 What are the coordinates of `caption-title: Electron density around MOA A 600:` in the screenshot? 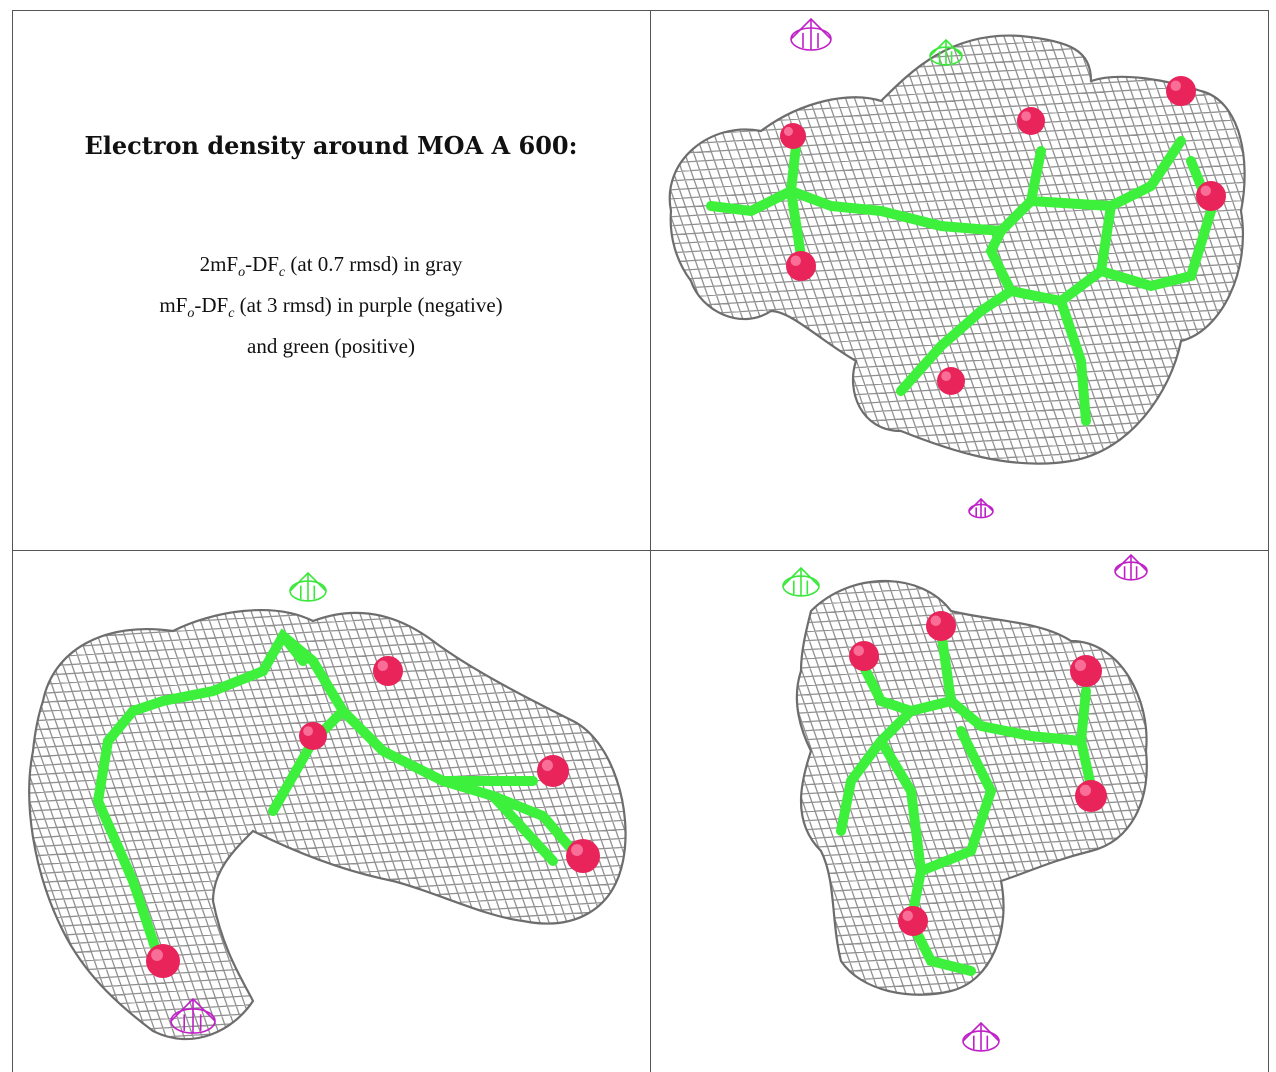 It's located at (331, 145).